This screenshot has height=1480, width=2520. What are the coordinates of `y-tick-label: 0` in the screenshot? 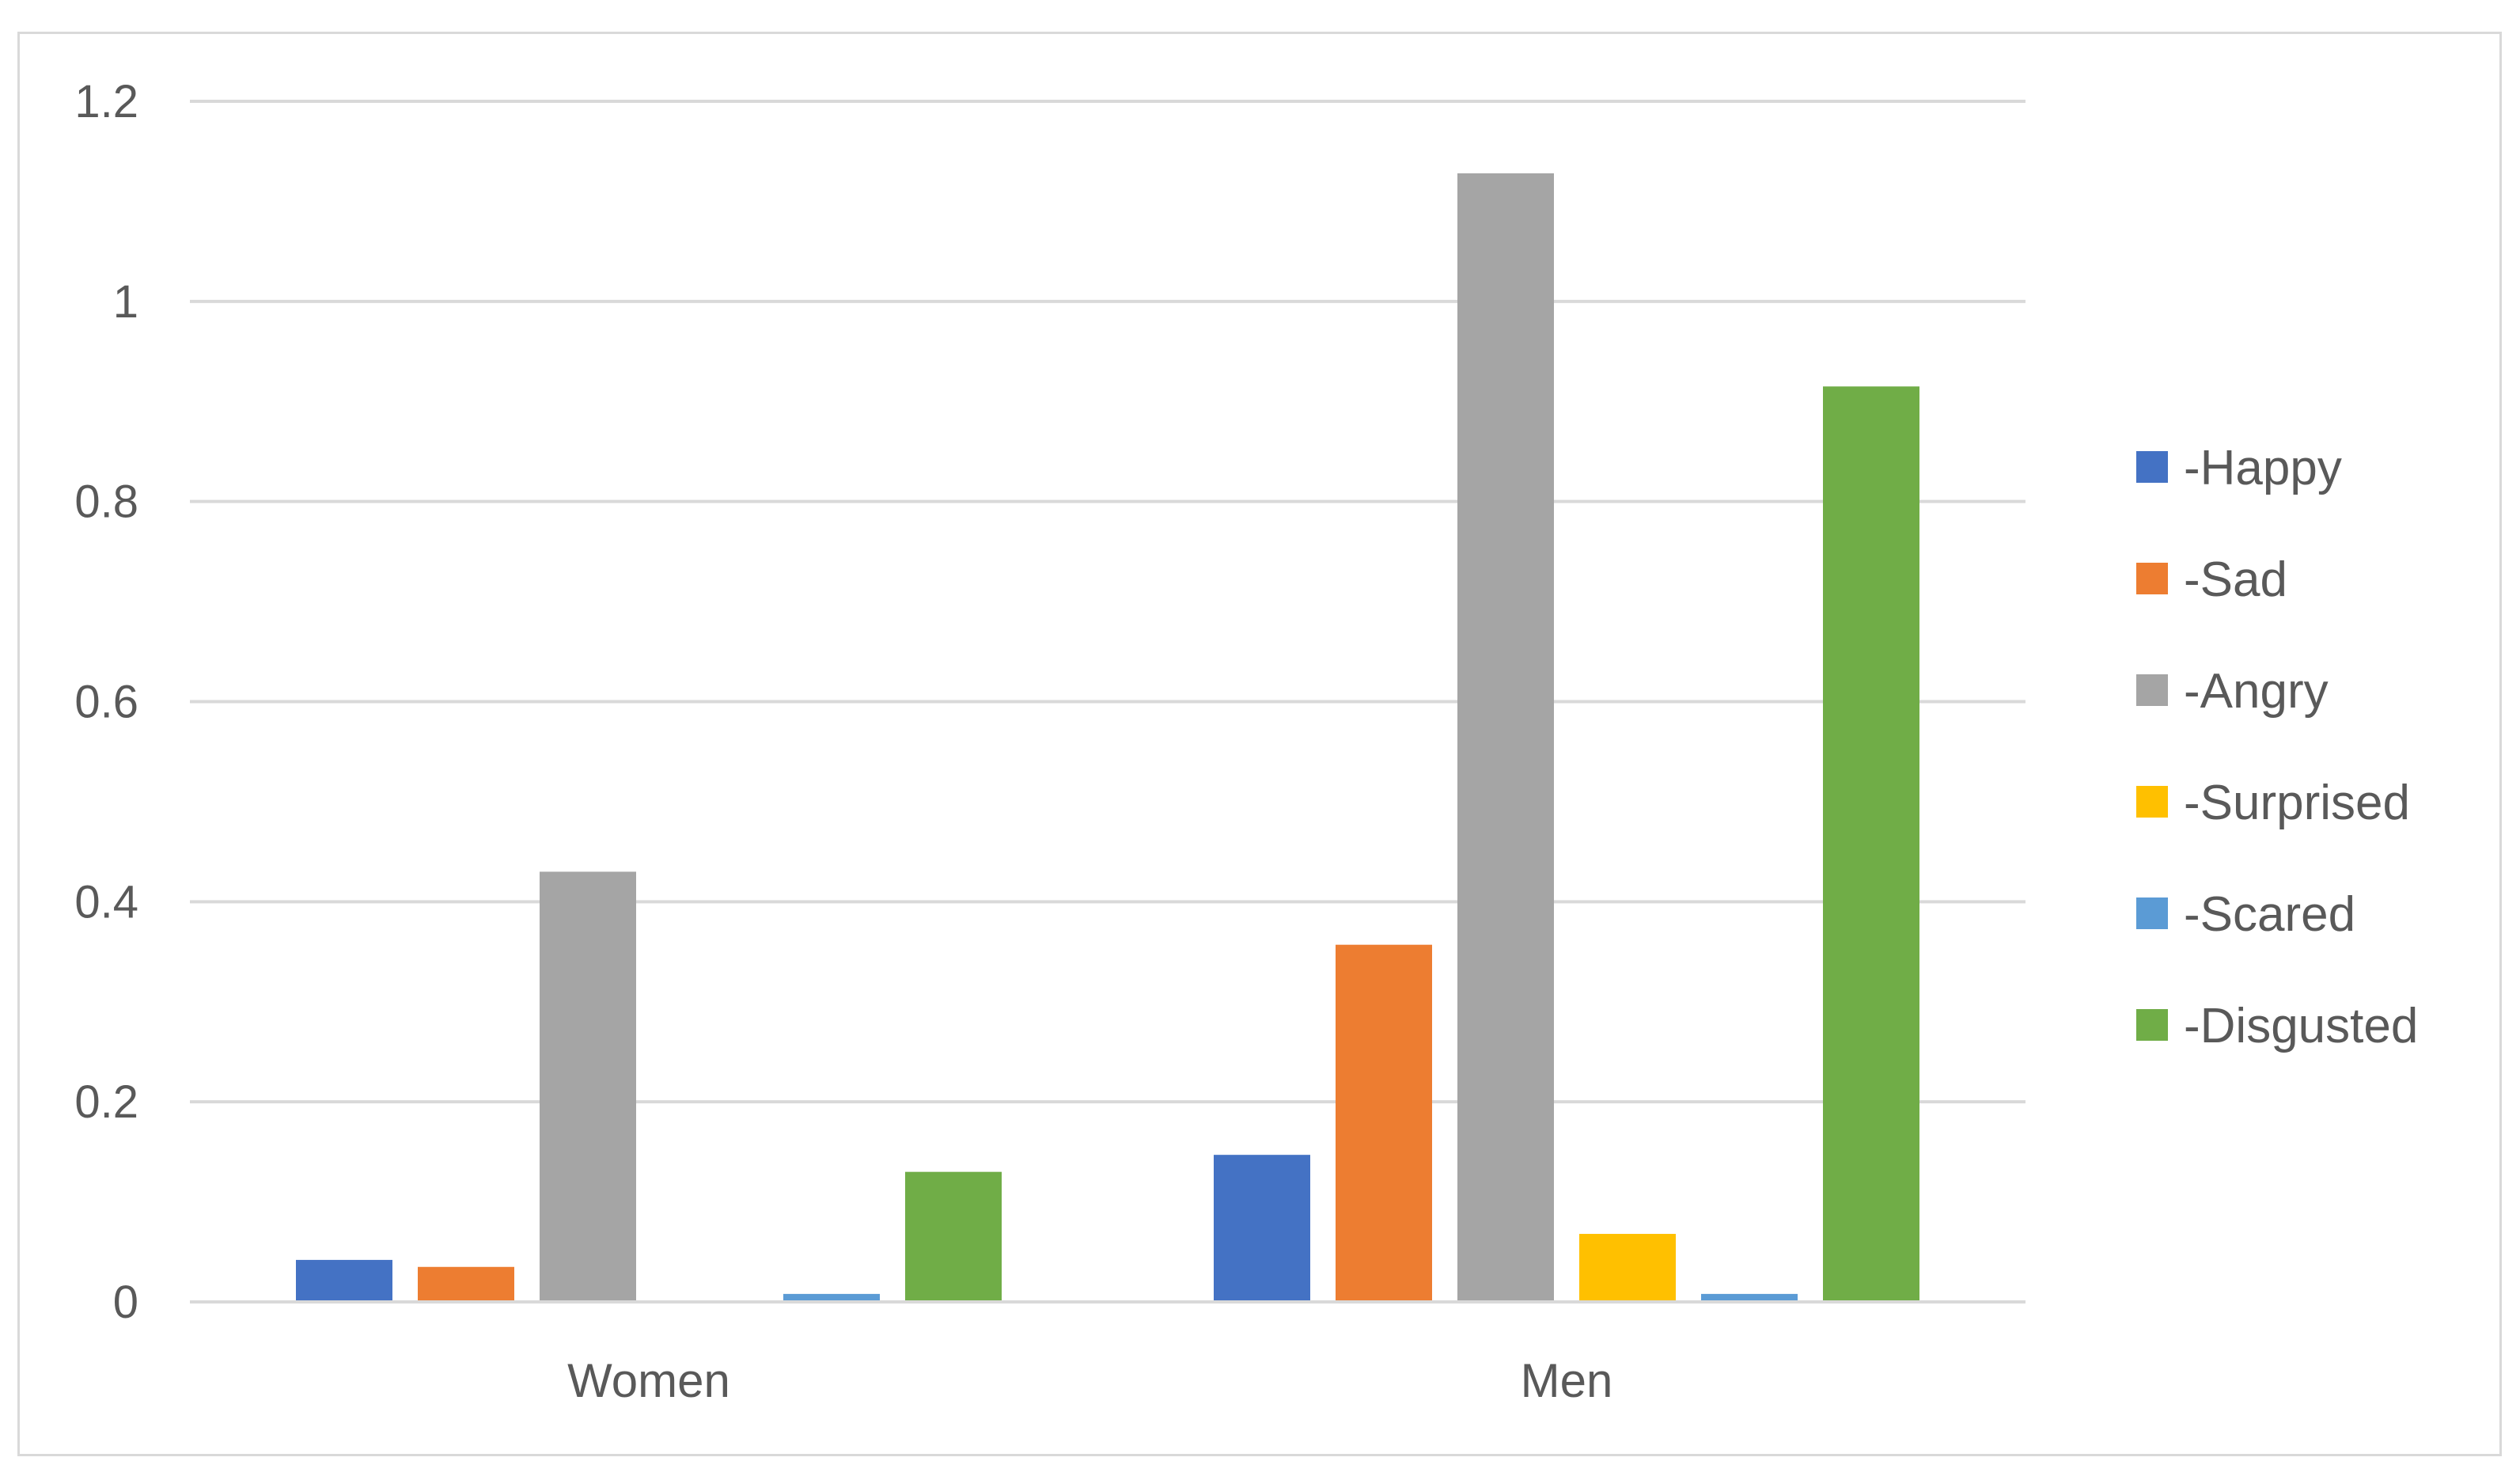 It's located at (125, 1303).